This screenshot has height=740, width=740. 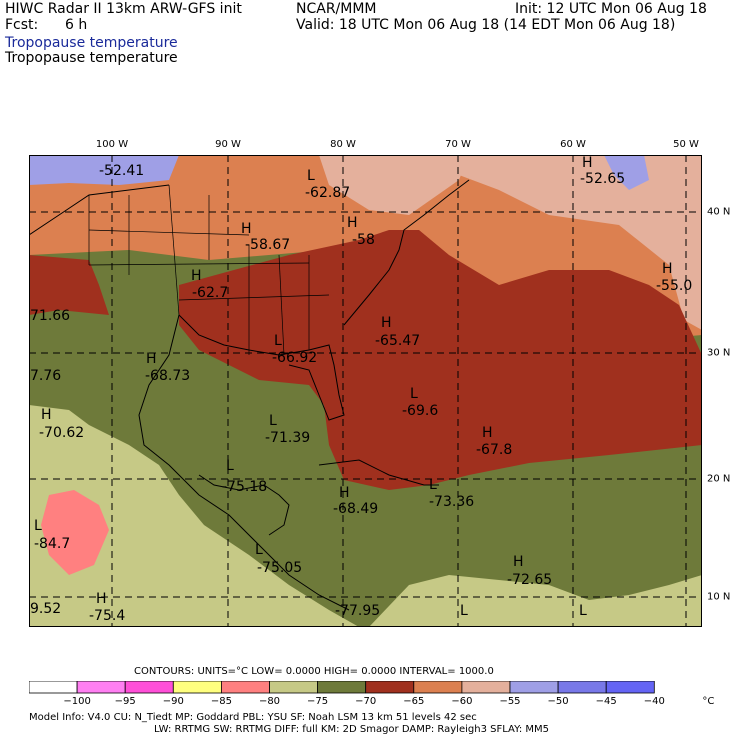 I want to click on pink-tan-shading-northeast, so click(x=394, y=185).